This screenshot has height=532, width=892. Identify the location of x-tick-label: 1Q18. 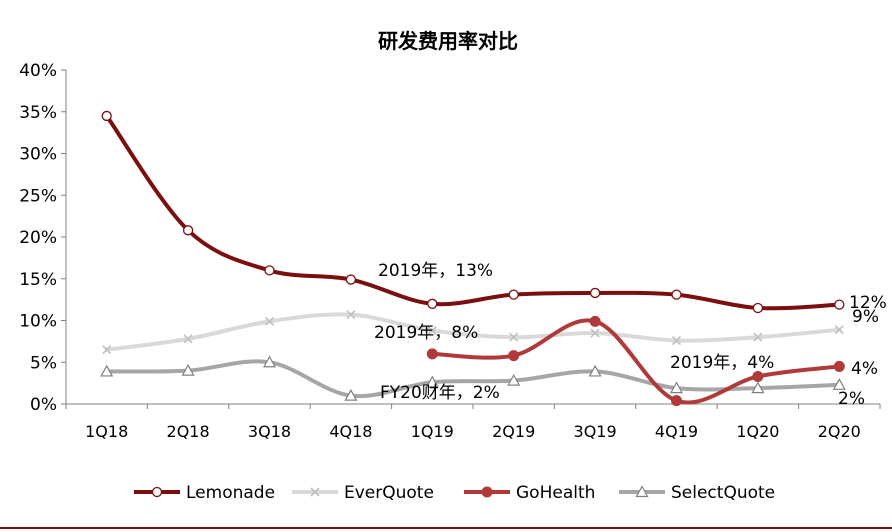
(106, 431).